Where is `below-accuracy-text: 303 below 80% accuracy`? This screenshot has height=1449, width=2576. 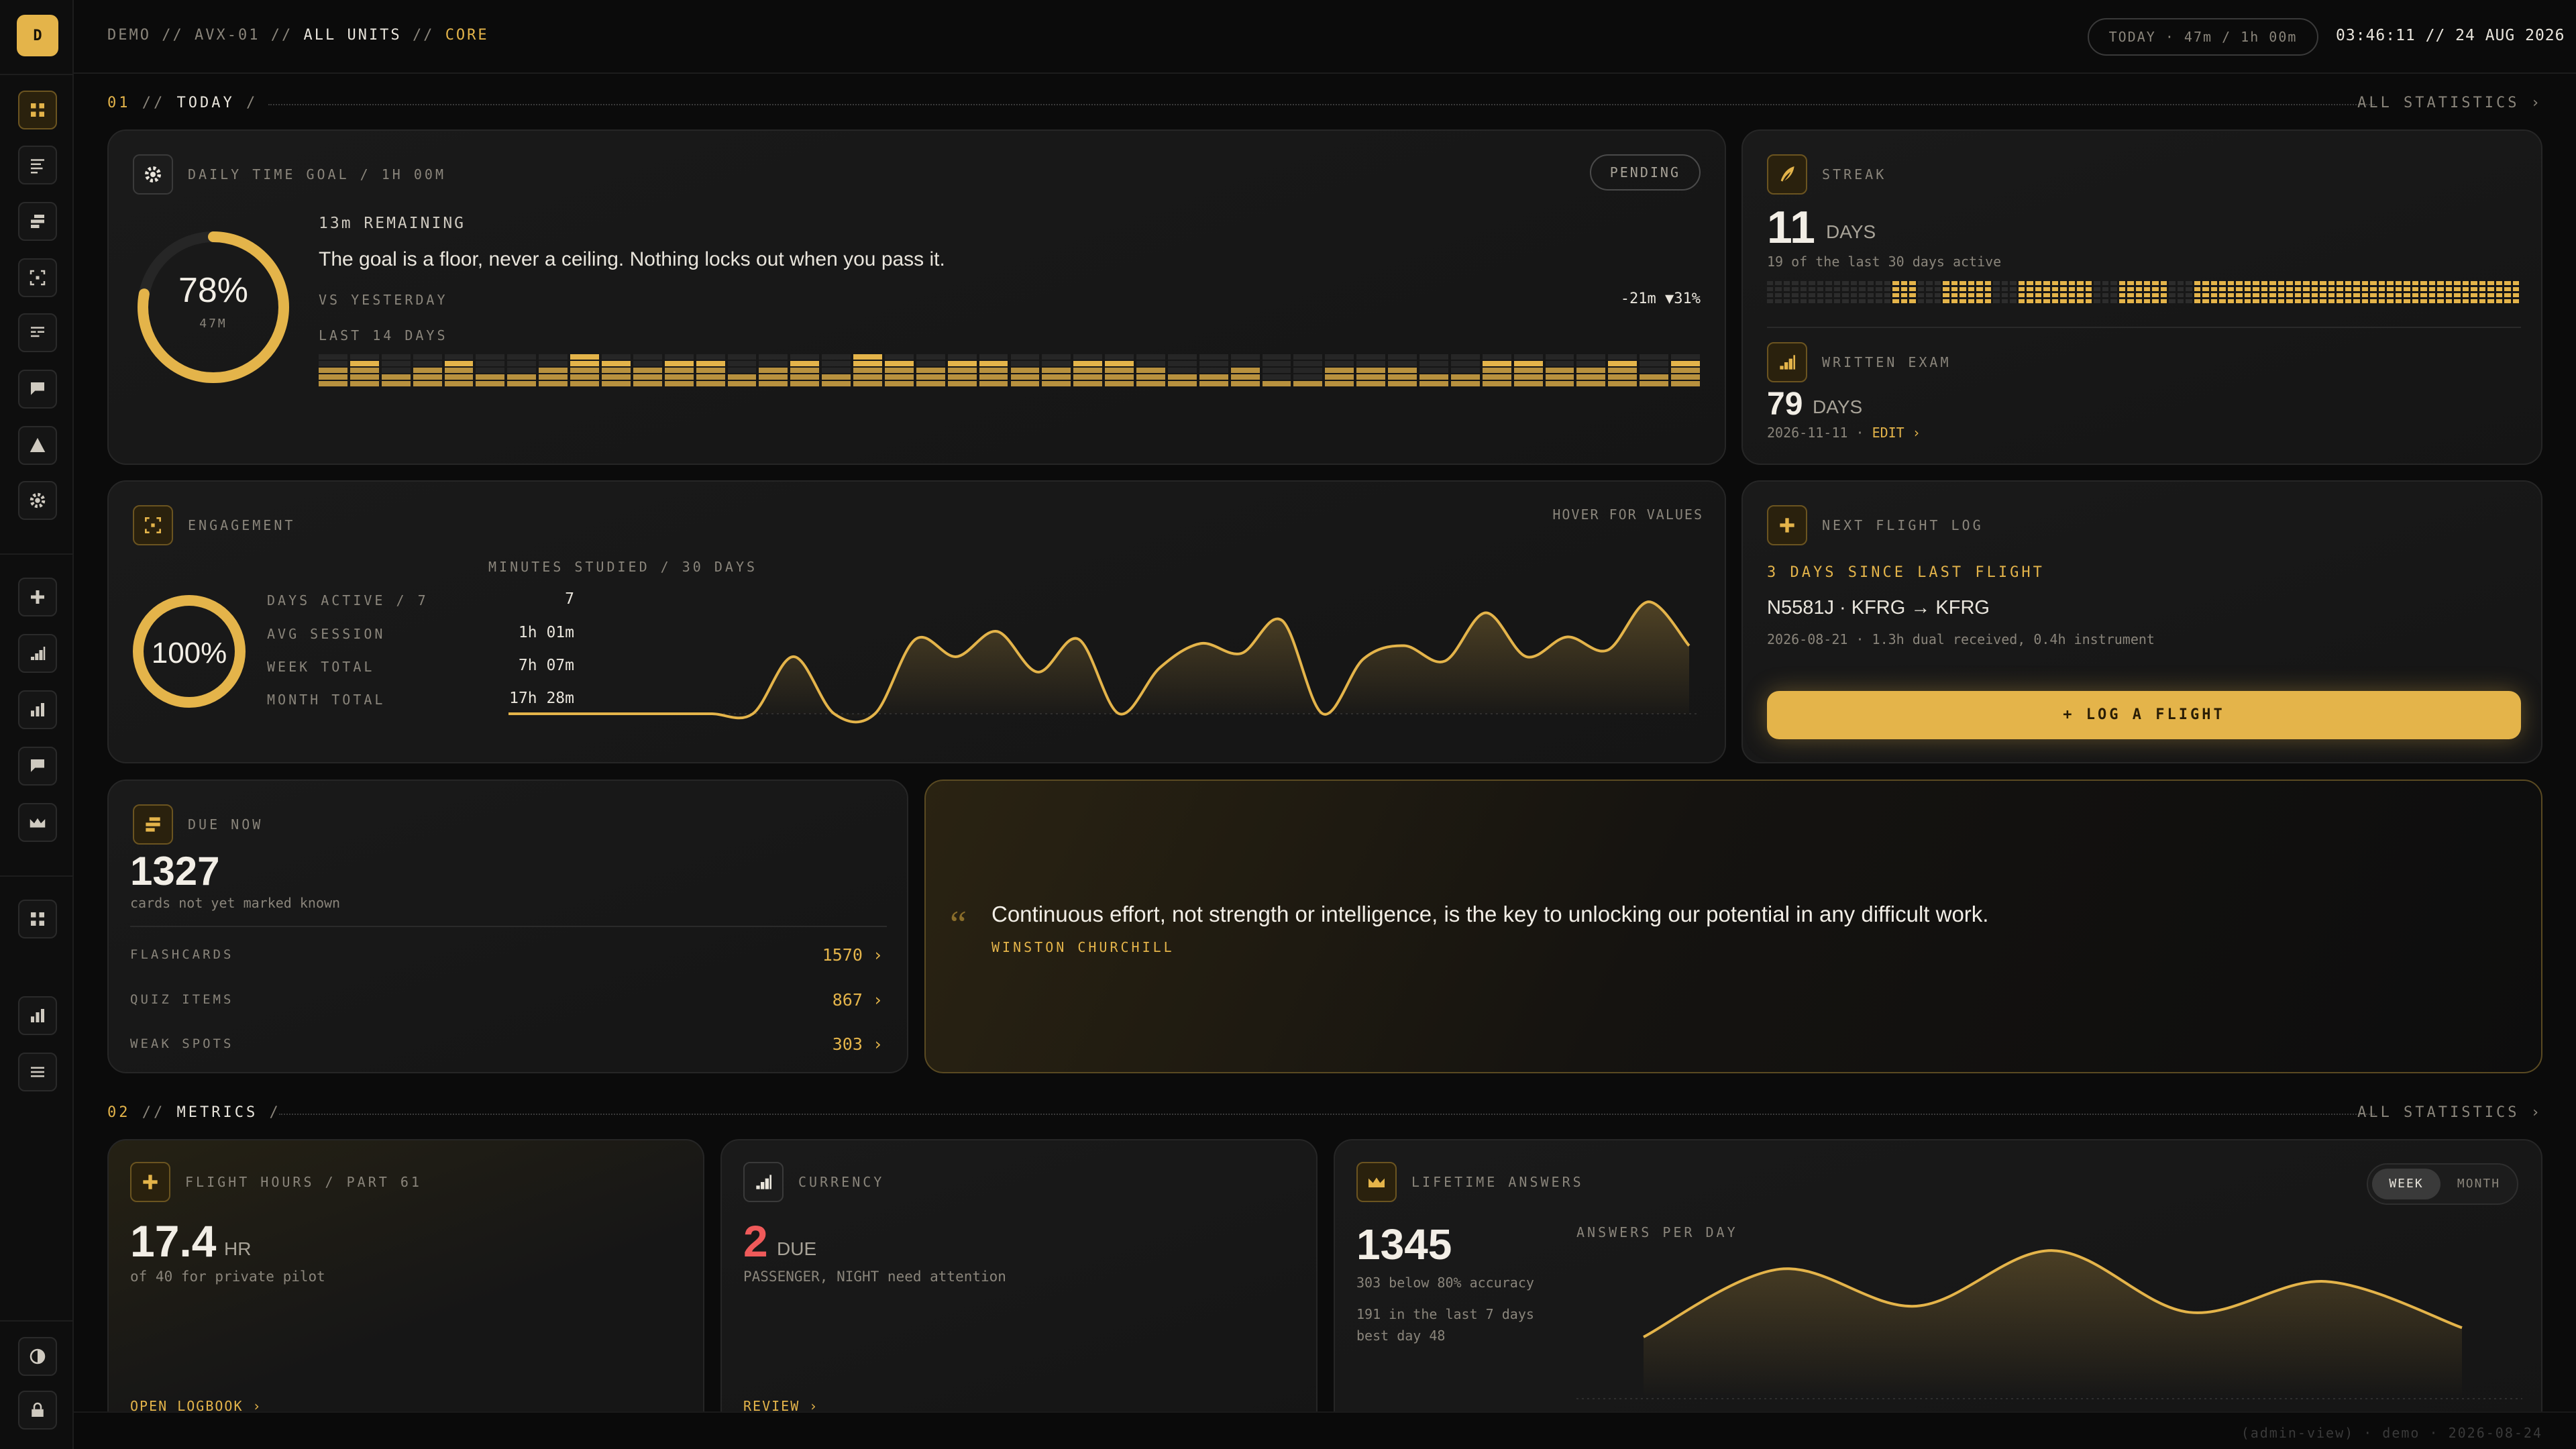
below-accuracy-text: 303 below 80% accuracy is located at coordinates (1445, 1283).